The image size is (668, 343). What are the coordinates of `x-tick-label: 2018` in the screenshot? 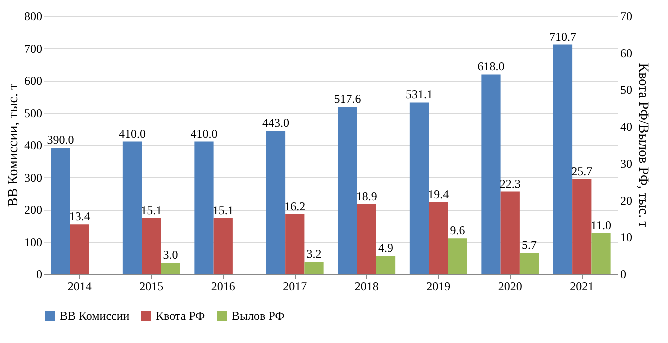 It's located at (366, 287).